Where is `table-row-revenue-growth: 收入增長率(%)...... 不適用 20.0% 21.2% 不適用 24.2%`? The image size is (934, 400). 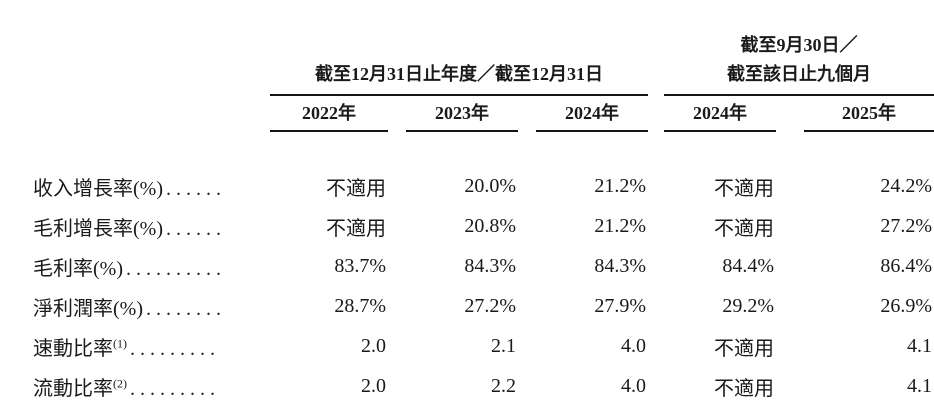 table-row-revenue-growth: 收入增長率(%)...... 不適用 20.0% 21.2% 不適用 24.2% is located at coordinates (467, 186).